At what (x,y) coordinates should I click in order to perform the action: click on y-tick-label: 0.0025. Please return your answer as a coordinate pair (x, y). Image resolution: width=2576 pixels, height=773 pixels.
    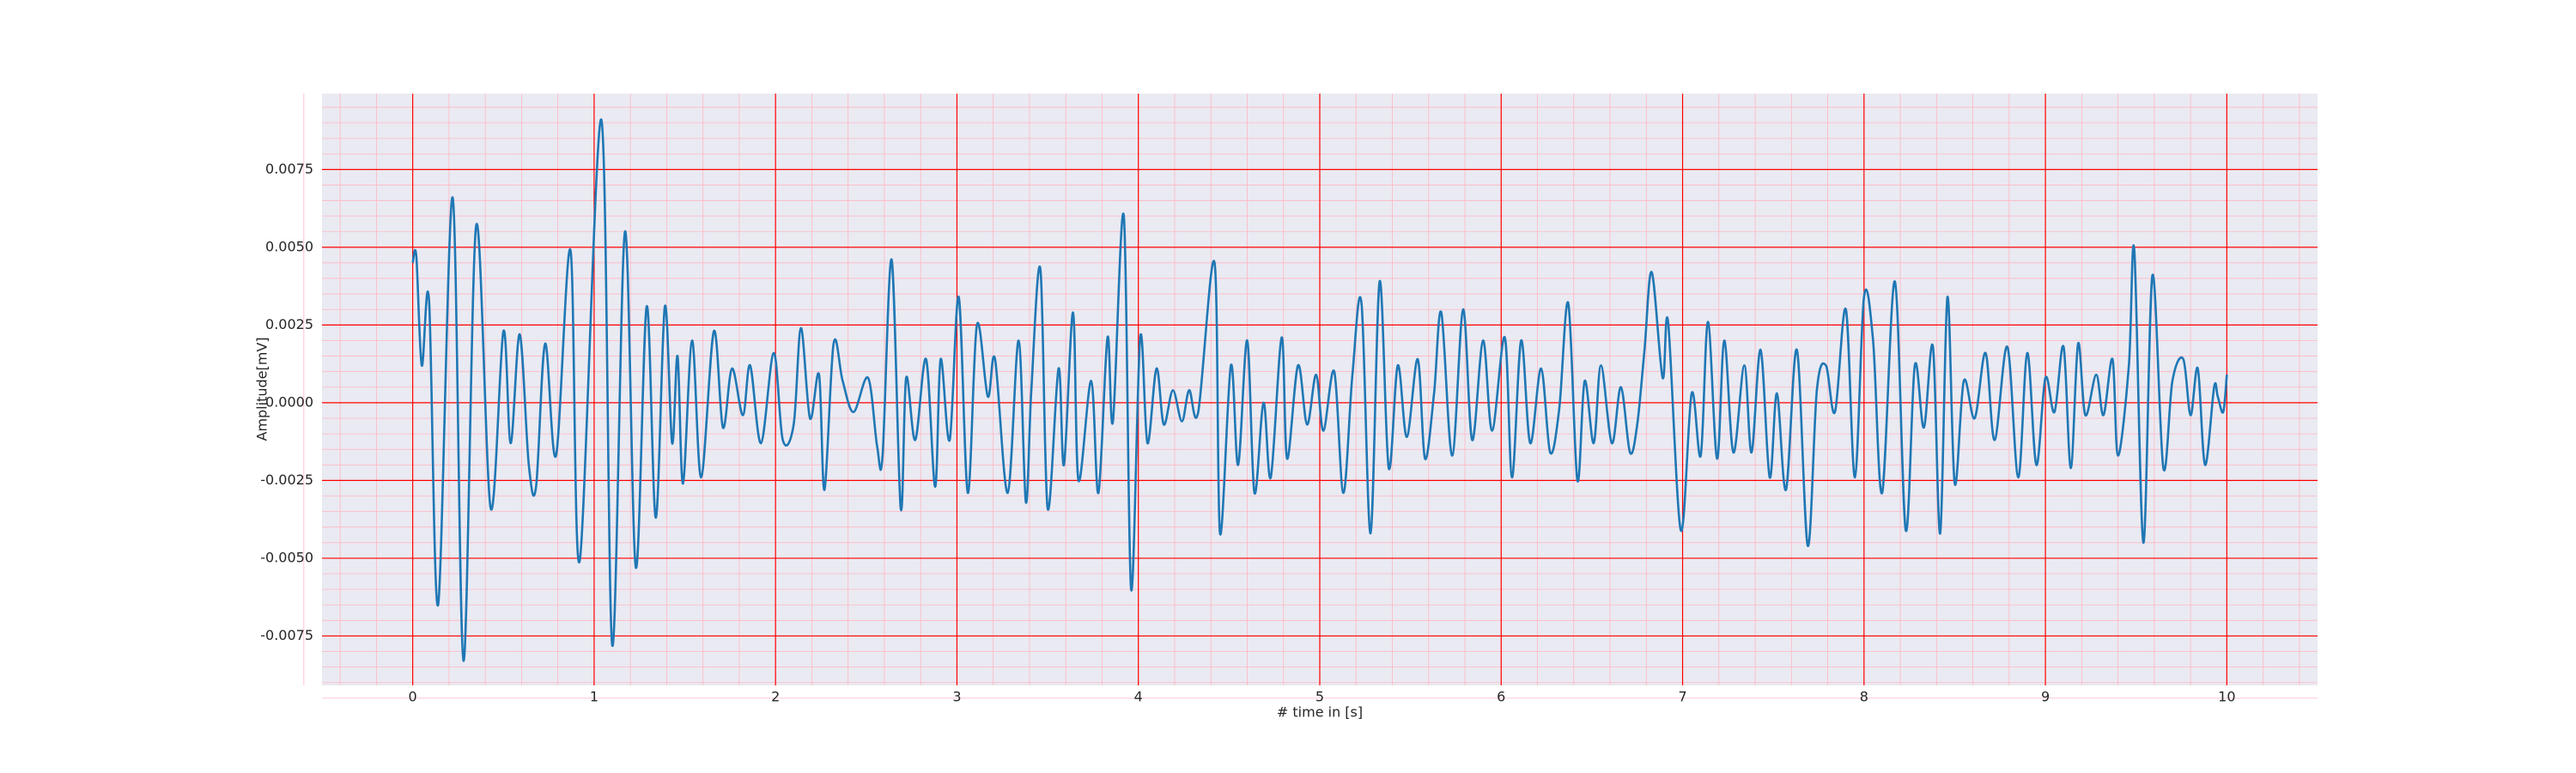
    Looking at the image, I should click on (289, 324).